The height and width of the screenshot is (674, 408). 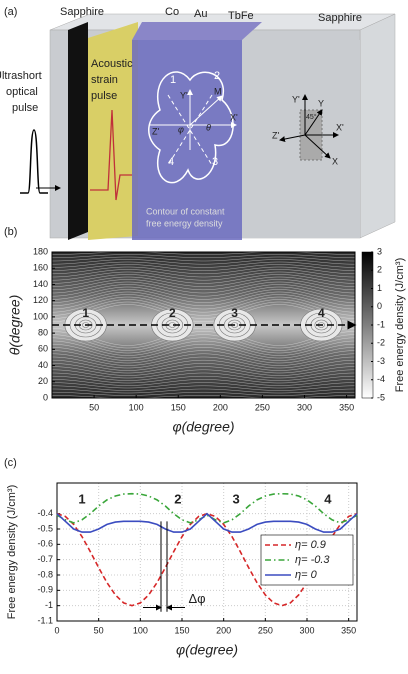 I want to click on pulse-label: Ultrashort, so click(x=21, y=76).